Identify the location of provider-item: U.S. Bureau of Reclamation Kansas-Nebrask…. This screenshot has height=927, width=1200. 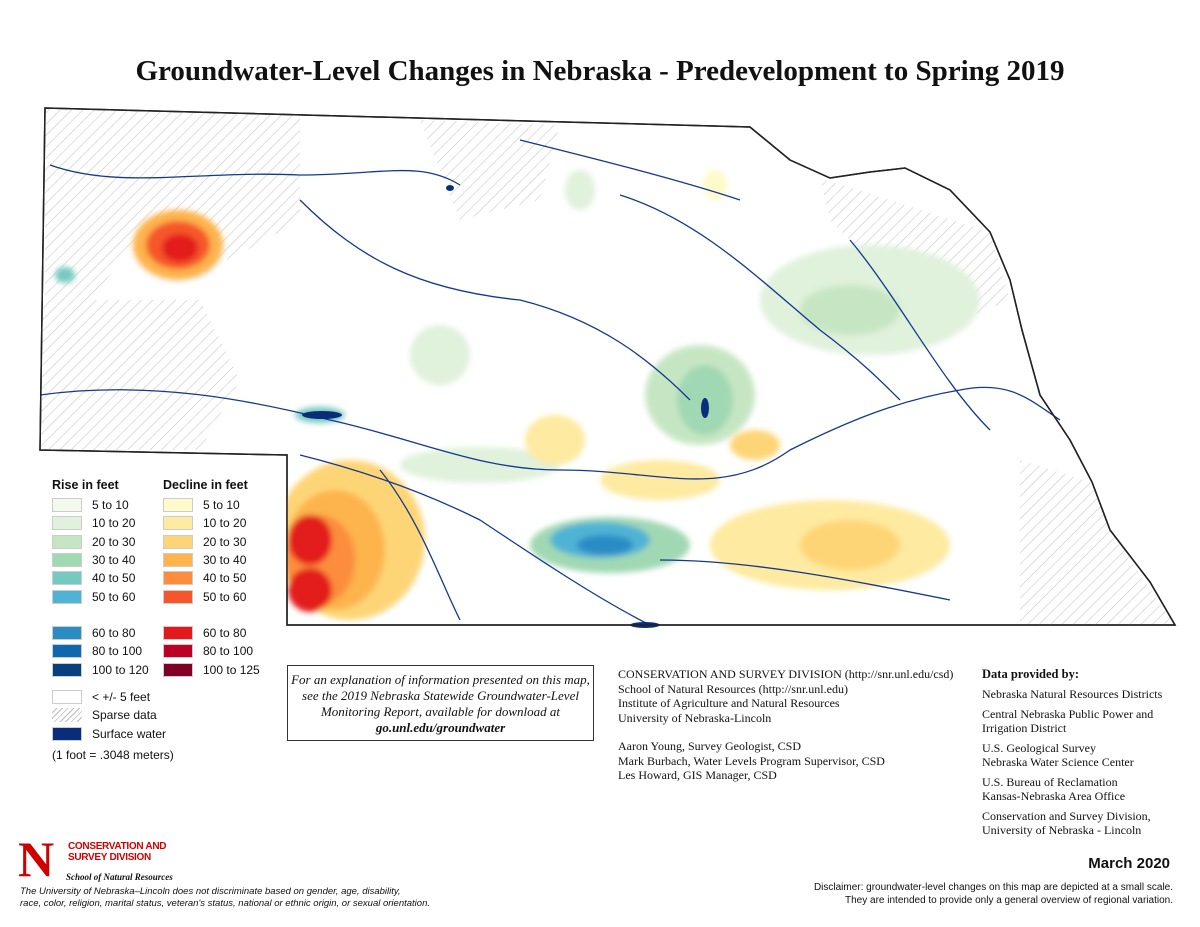
(1072, 789).